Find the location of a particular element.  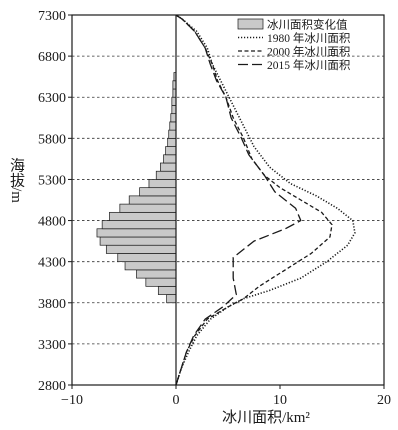

y-axis: 2800 3300 3800 4300 4800 5300 5800 6300 6800 7300 is located at coordinates (55, 201).